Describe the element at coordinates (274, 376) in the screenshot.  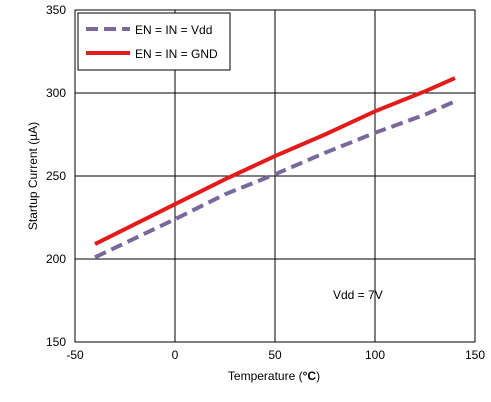
I see `x-axis-title: Temperature (°C)` at that location.